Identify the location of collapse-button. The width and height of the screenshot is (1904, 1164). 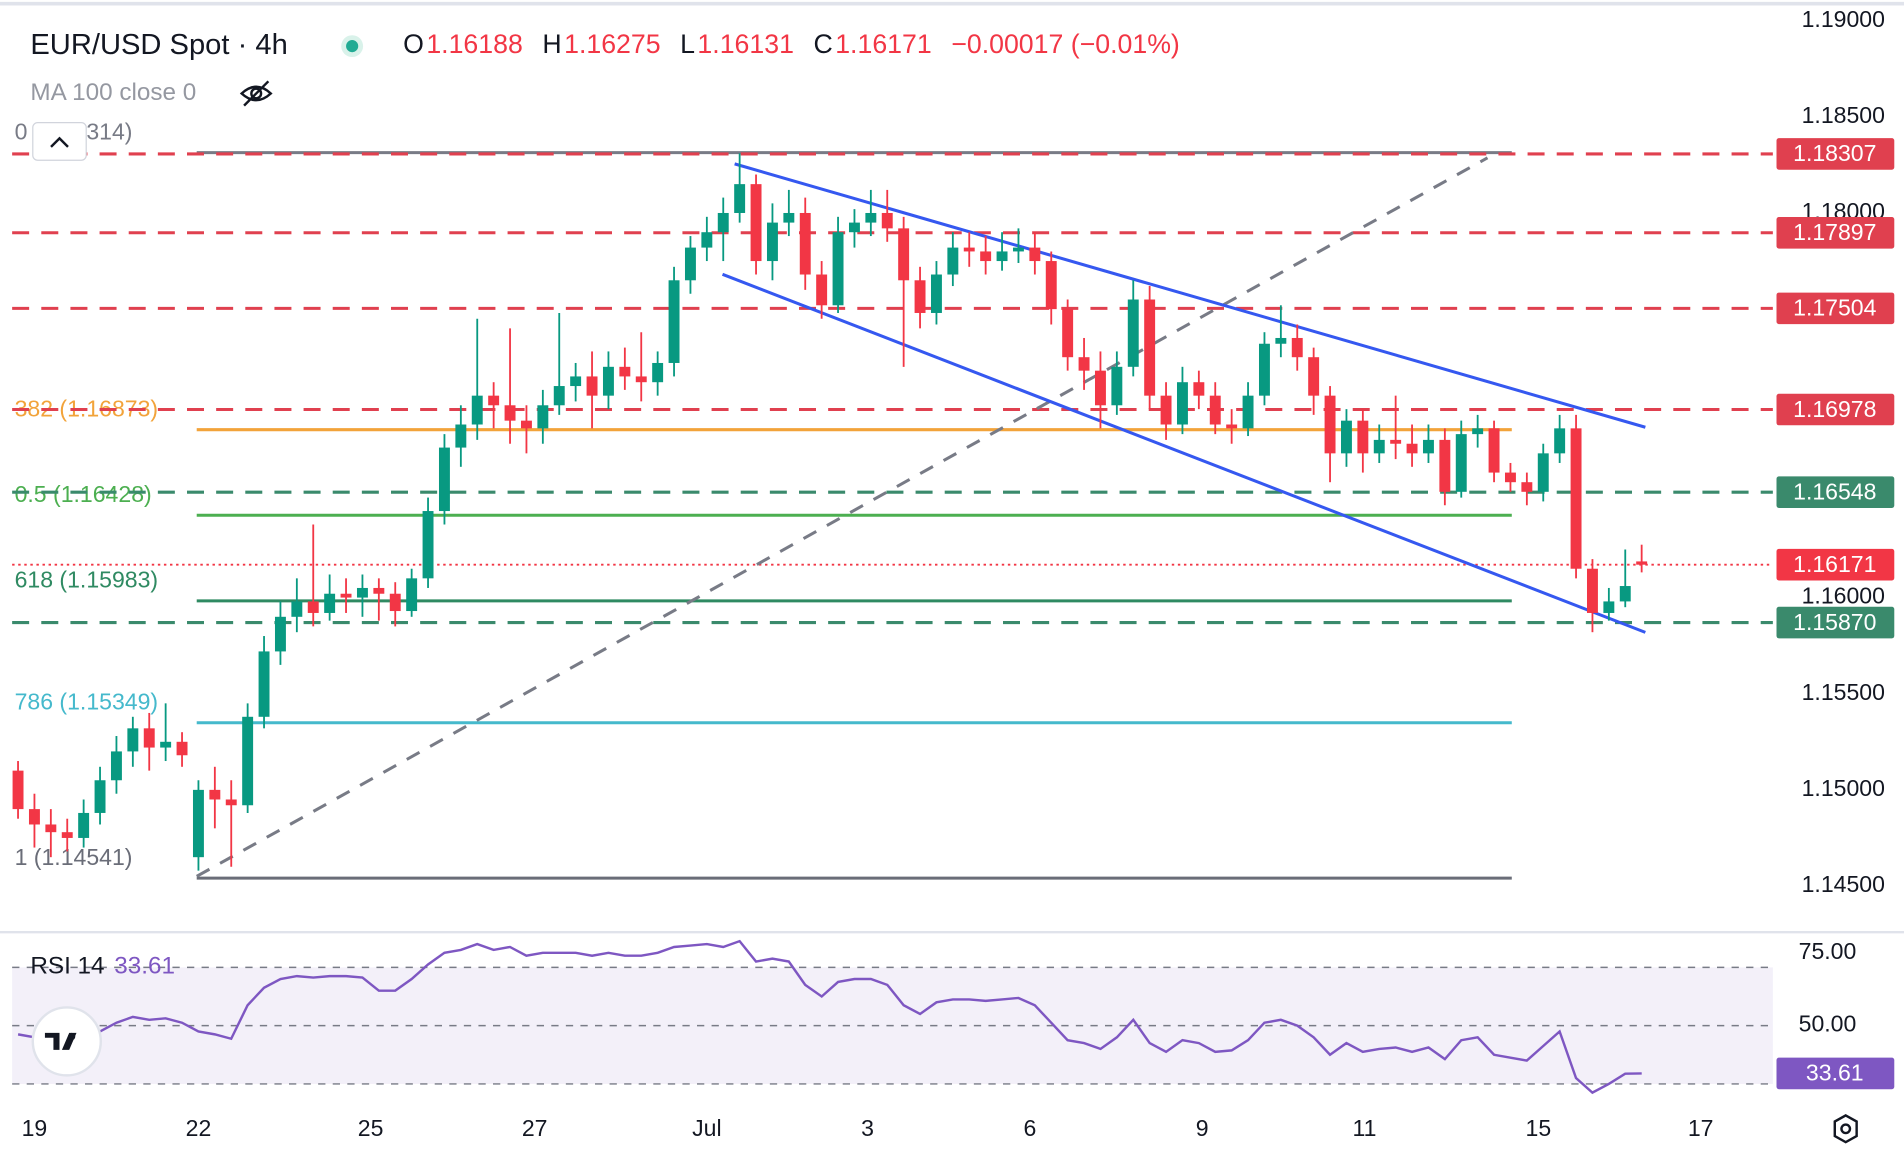
(59, 141).